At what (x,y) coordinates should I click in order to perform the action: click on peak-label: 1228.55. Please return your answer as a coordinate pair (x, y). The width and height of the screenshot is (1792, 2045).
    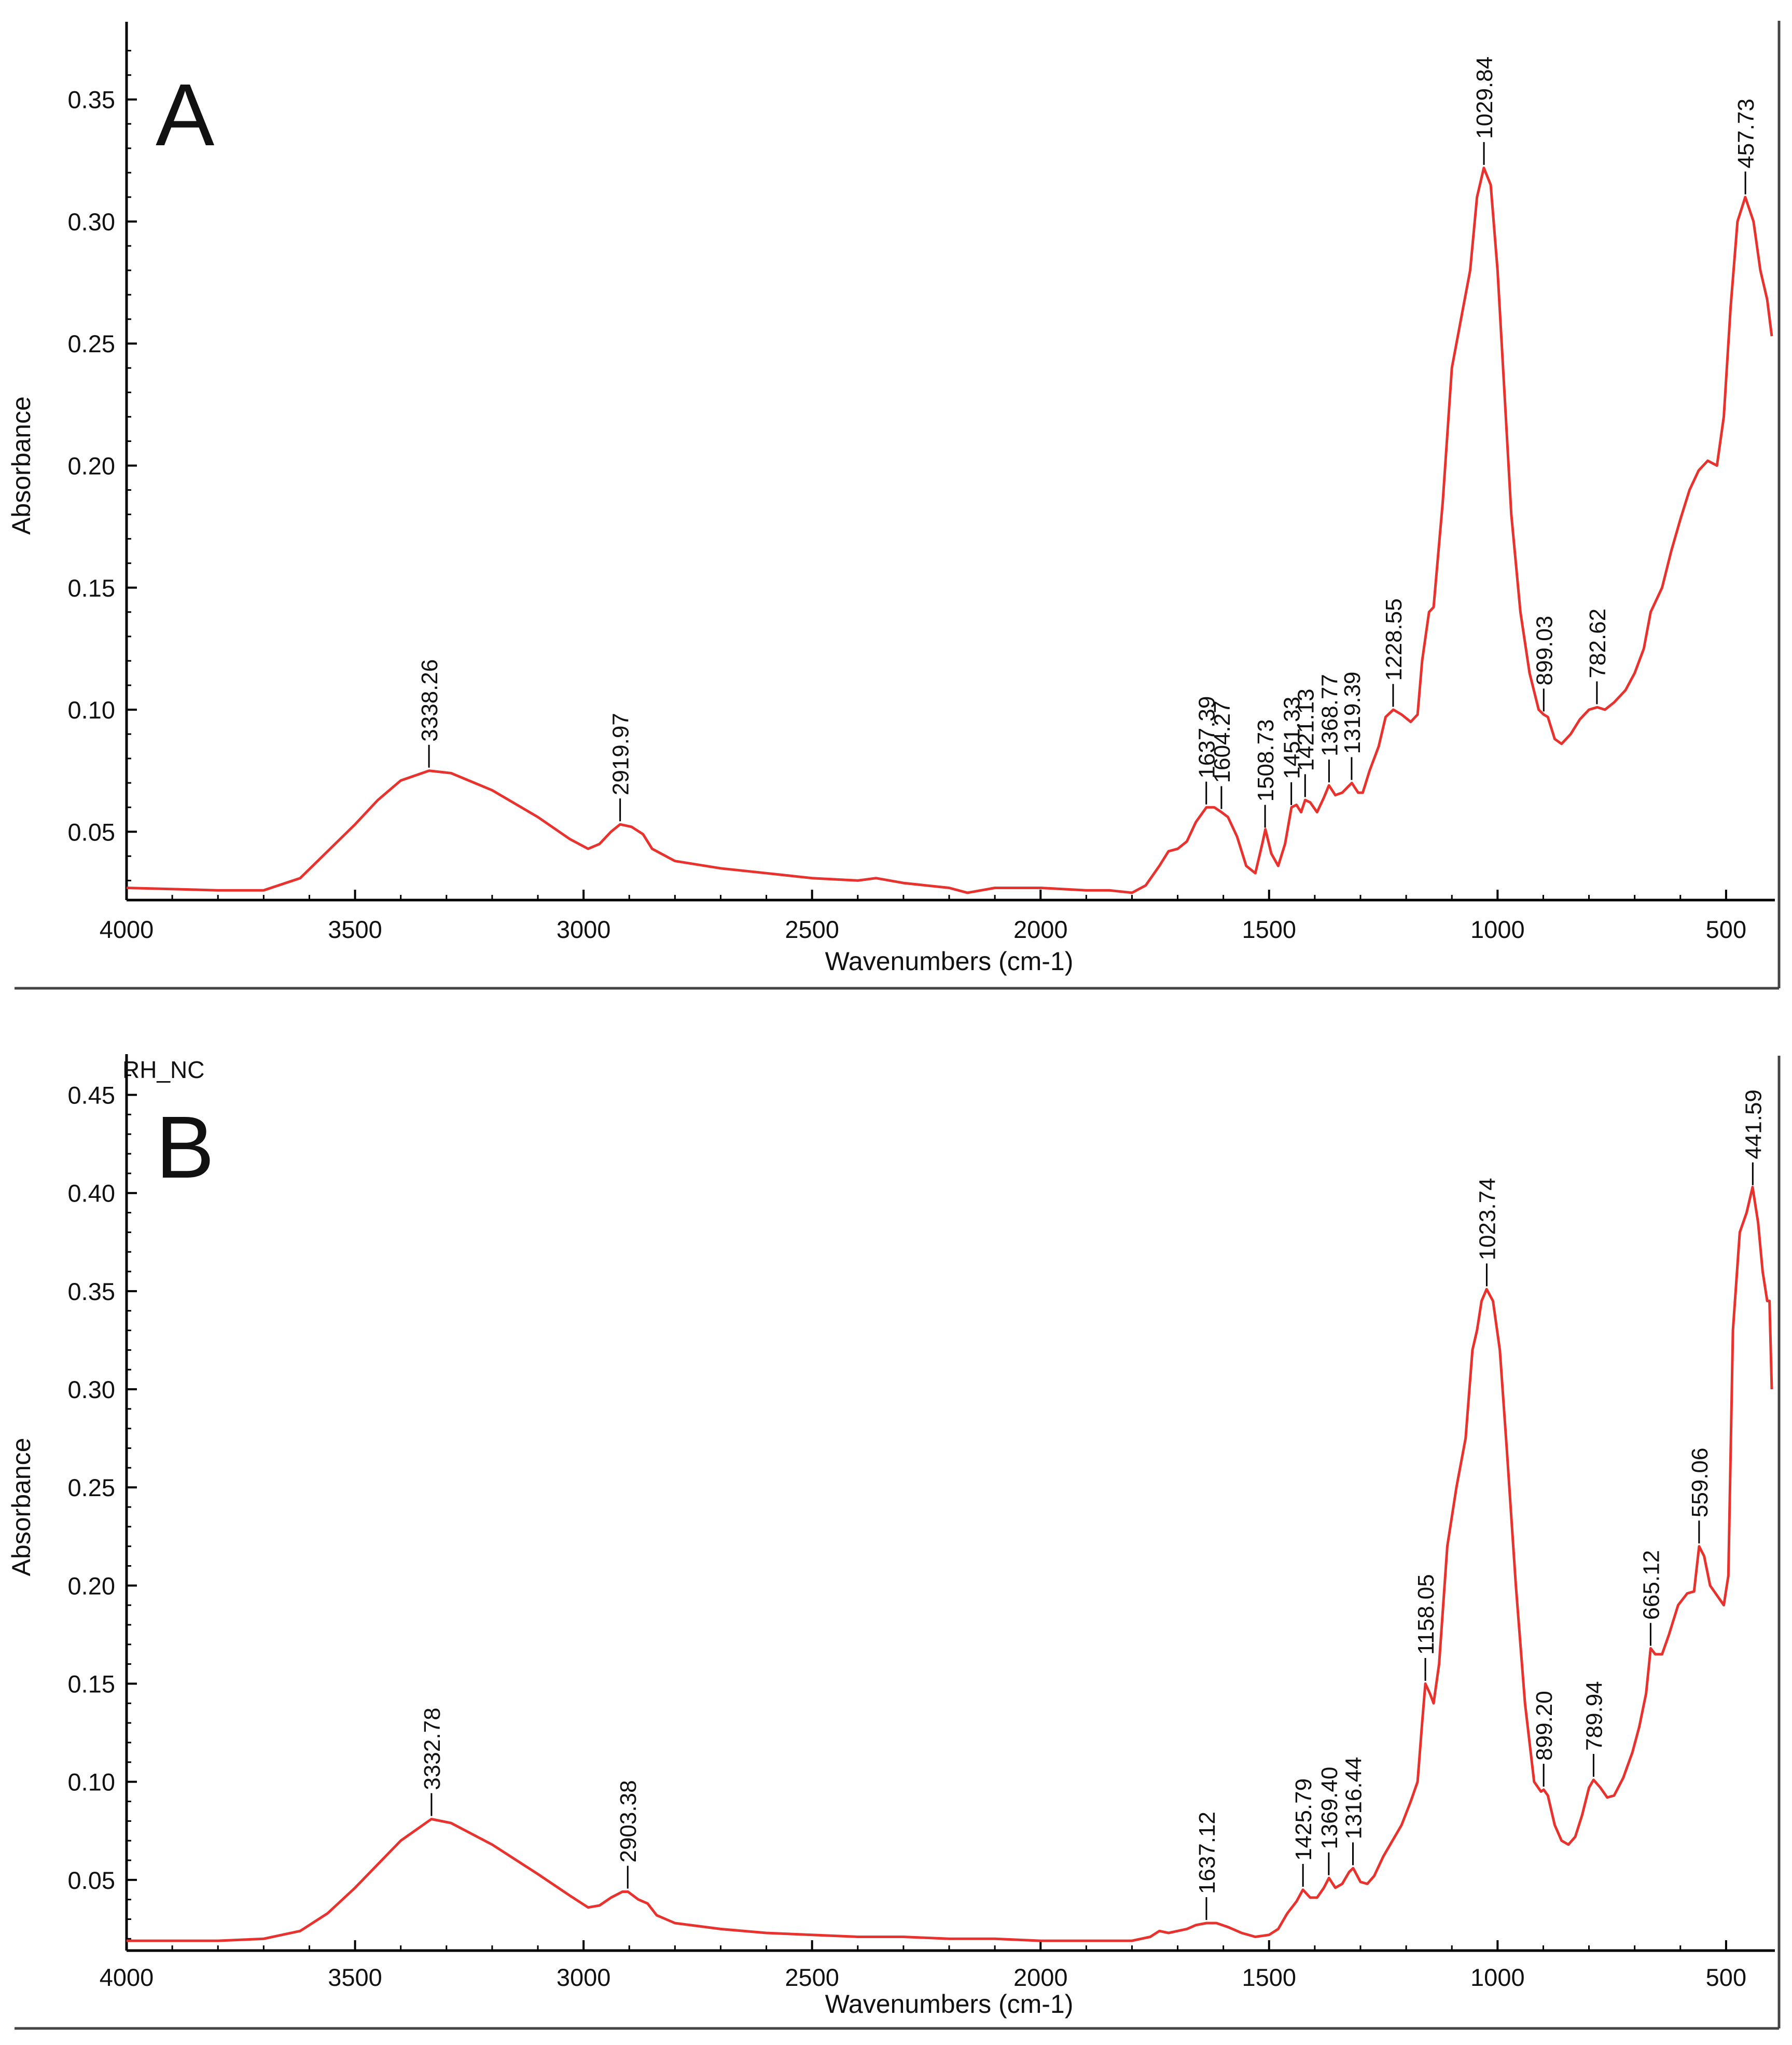
    Looking at the image, I should click on (1394, 639).